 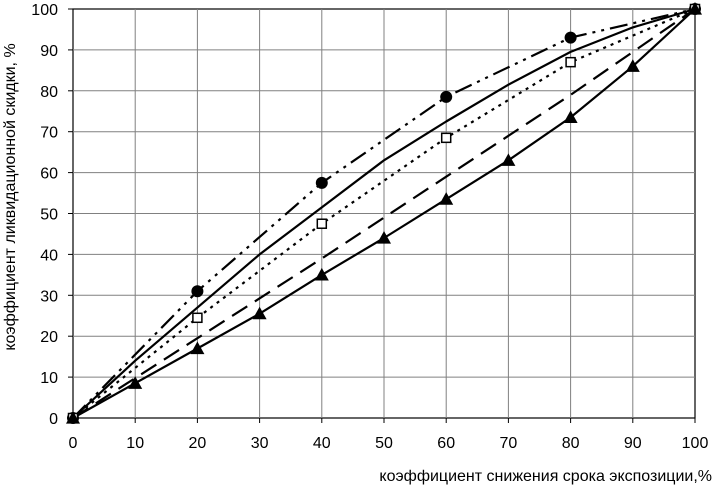 I want to click on y-tick-label: 80, so click(x=49, y=92).